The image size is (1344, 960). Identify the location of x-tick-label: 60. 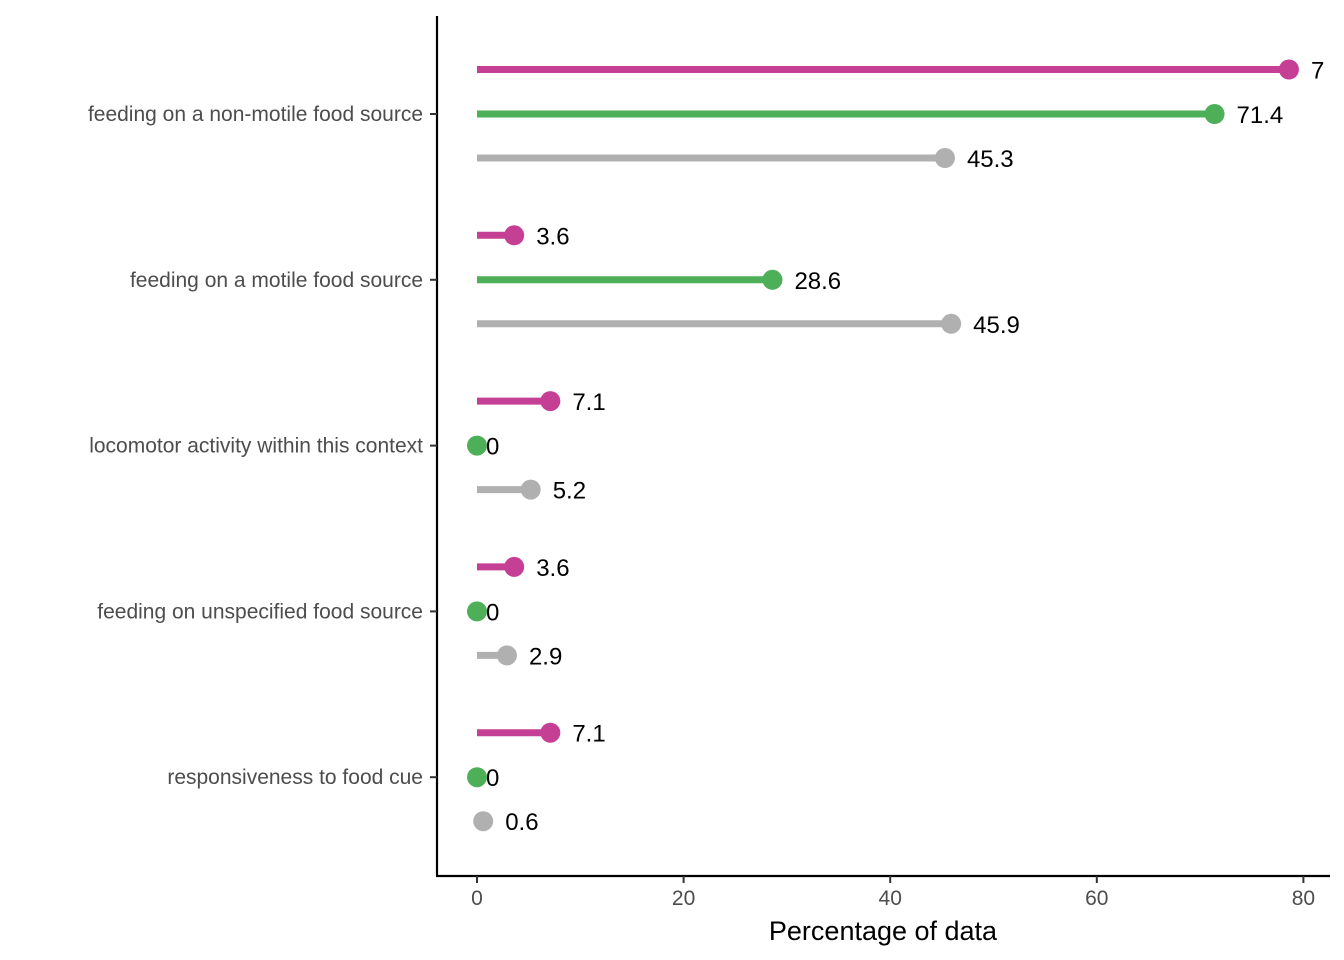
(1096, 898).